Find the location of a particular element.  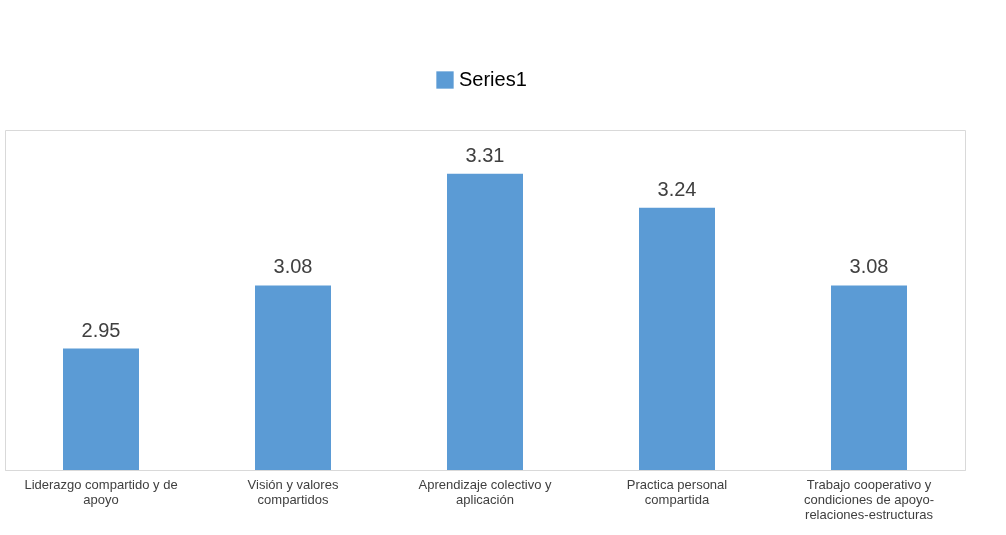

data-label: 2.95 is located at coordinates (101, 329).